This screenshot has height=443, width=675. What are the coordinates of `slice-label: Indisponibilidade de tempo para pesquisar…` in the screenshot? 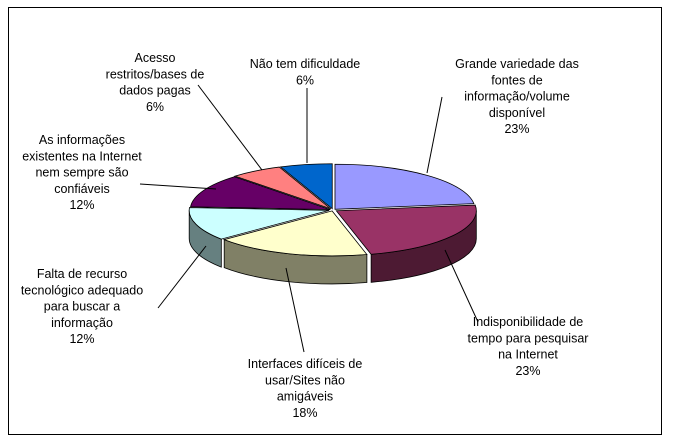 It's located at (528, 346).